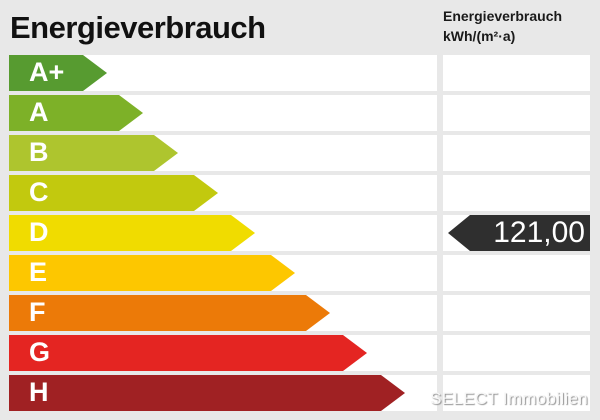 The image size is (600, 420). Describe the element at coordinates (223, 73) in the screenshot. I see `scale-cell-a-plus: A+` at that location.